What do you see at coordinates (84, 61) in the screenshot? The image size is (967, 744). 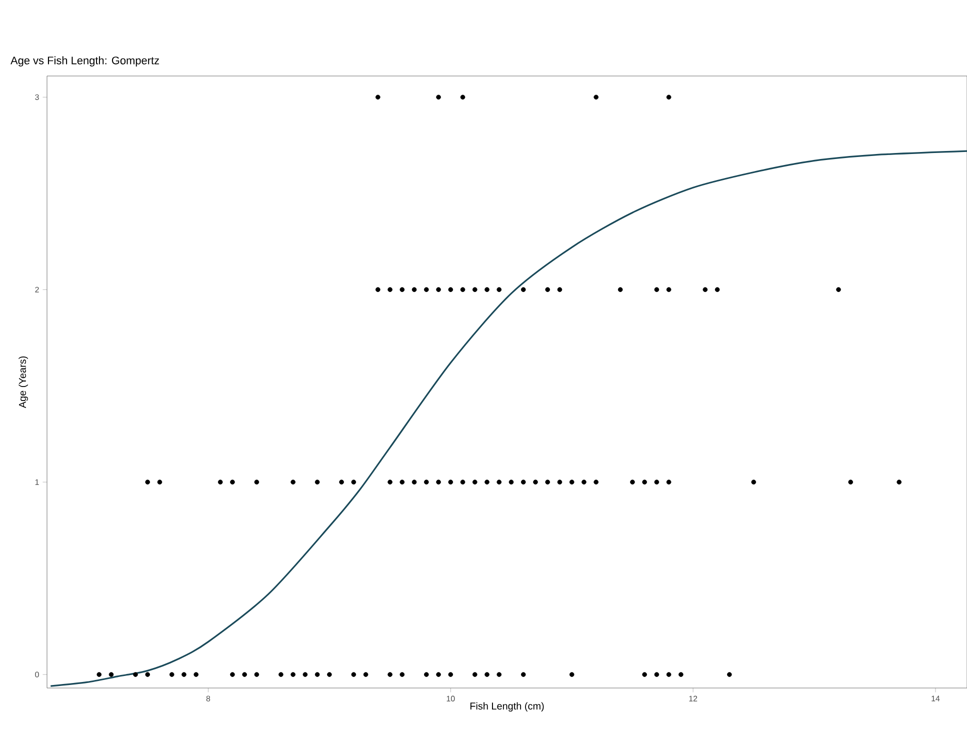 I see `chart-title: Age vs Fish Length: Gompertz` at bounding box center [84, 61].